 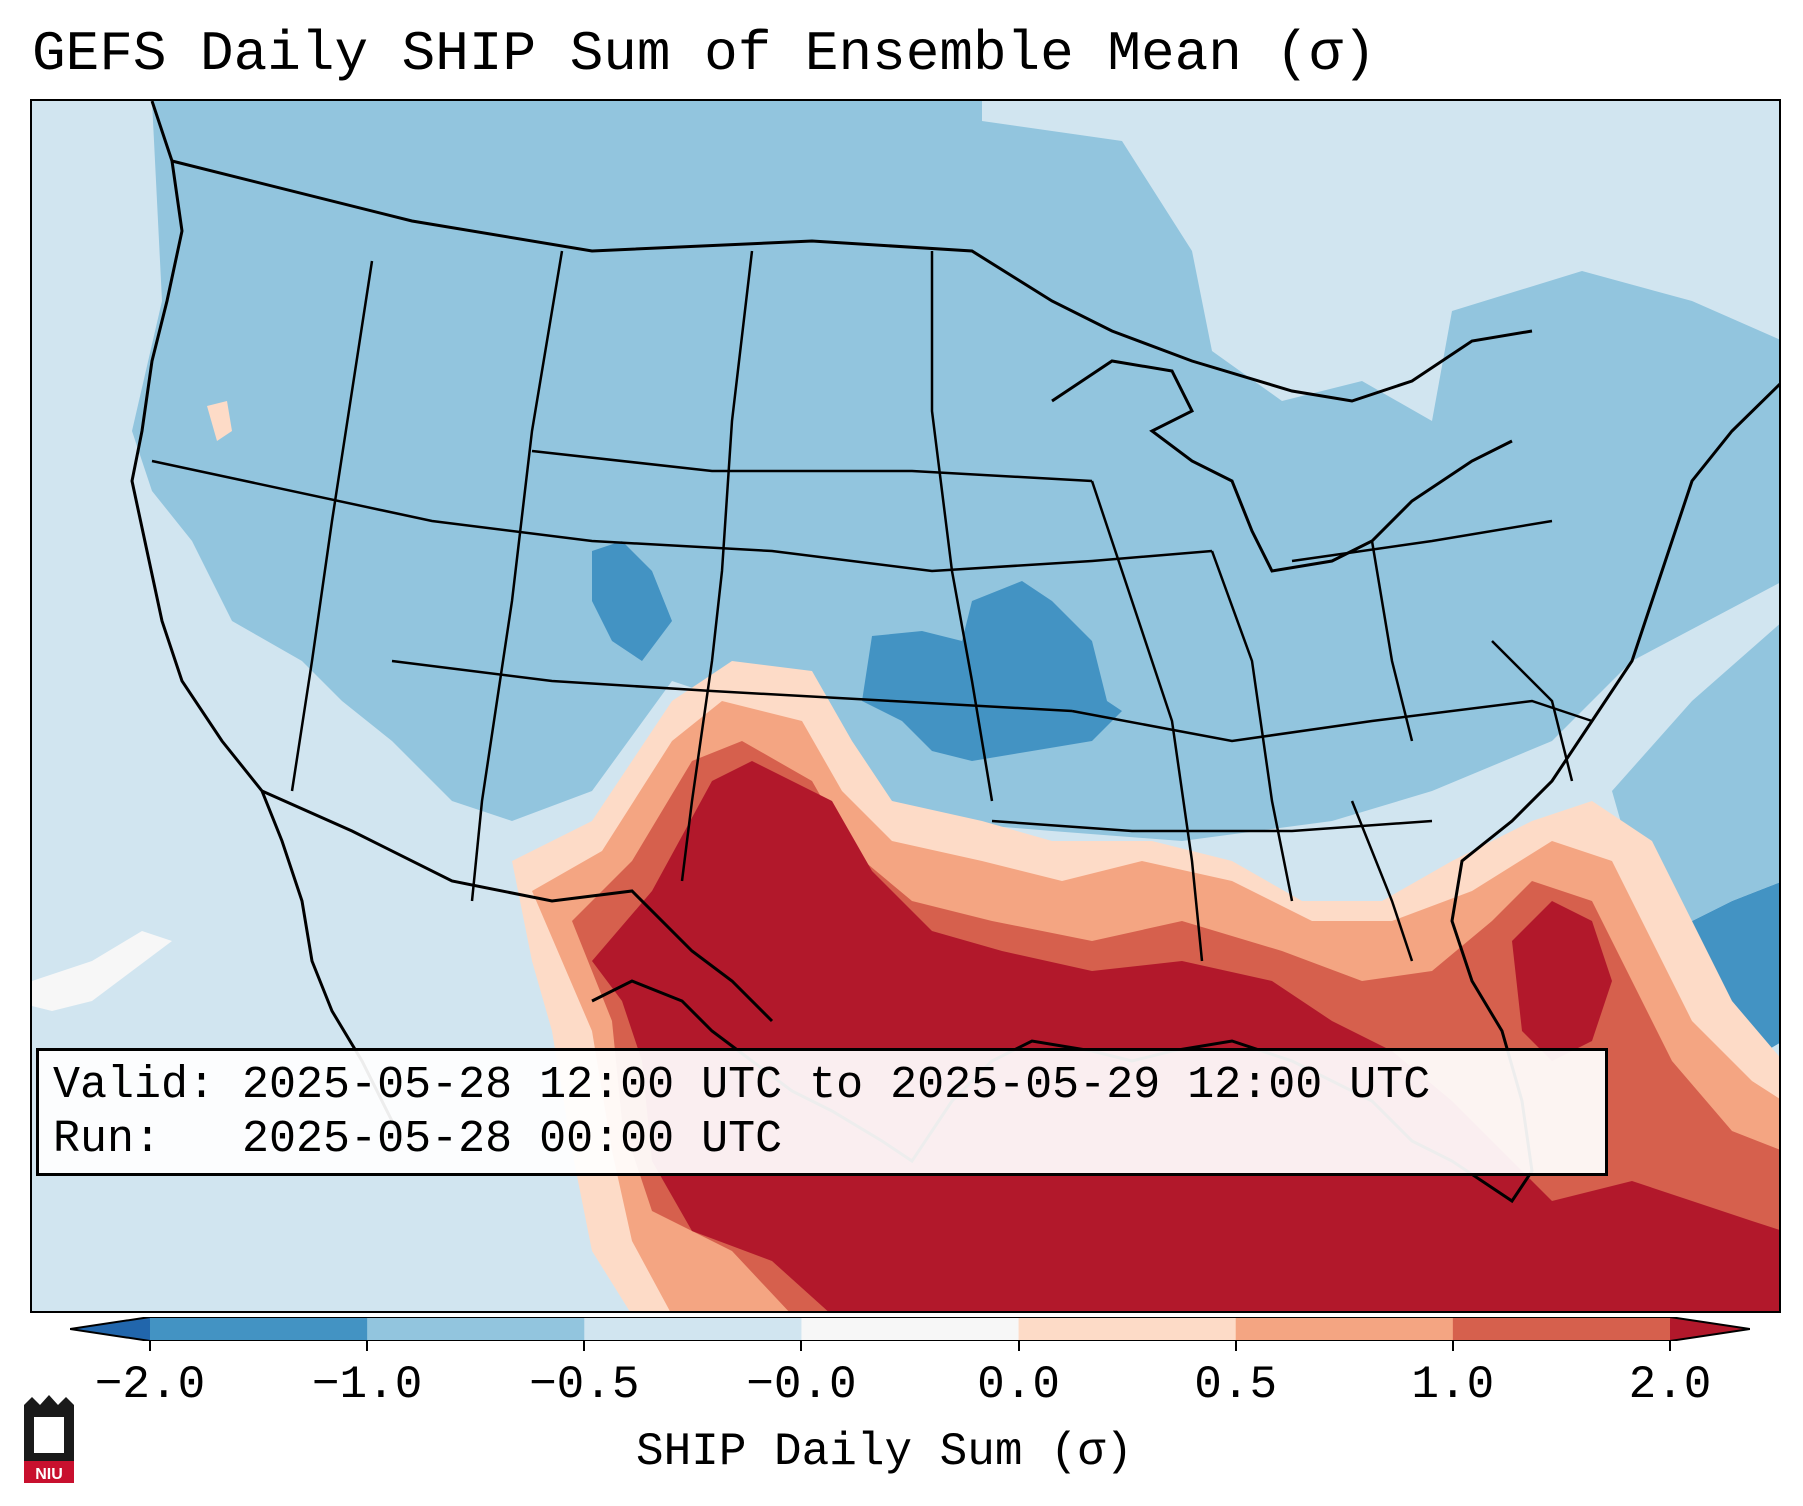 I want to click on great-lakes-outline, so click(x=1282, y=466).